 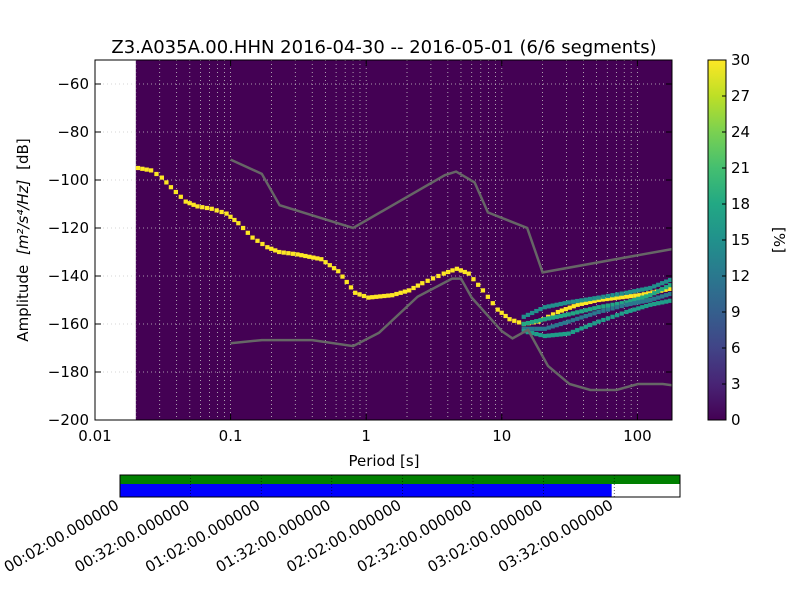 What do you see at coordinates (736, 384) in the screenshot?
I see `colorbar-tick-label: 3` at bounding box center [736, 384].